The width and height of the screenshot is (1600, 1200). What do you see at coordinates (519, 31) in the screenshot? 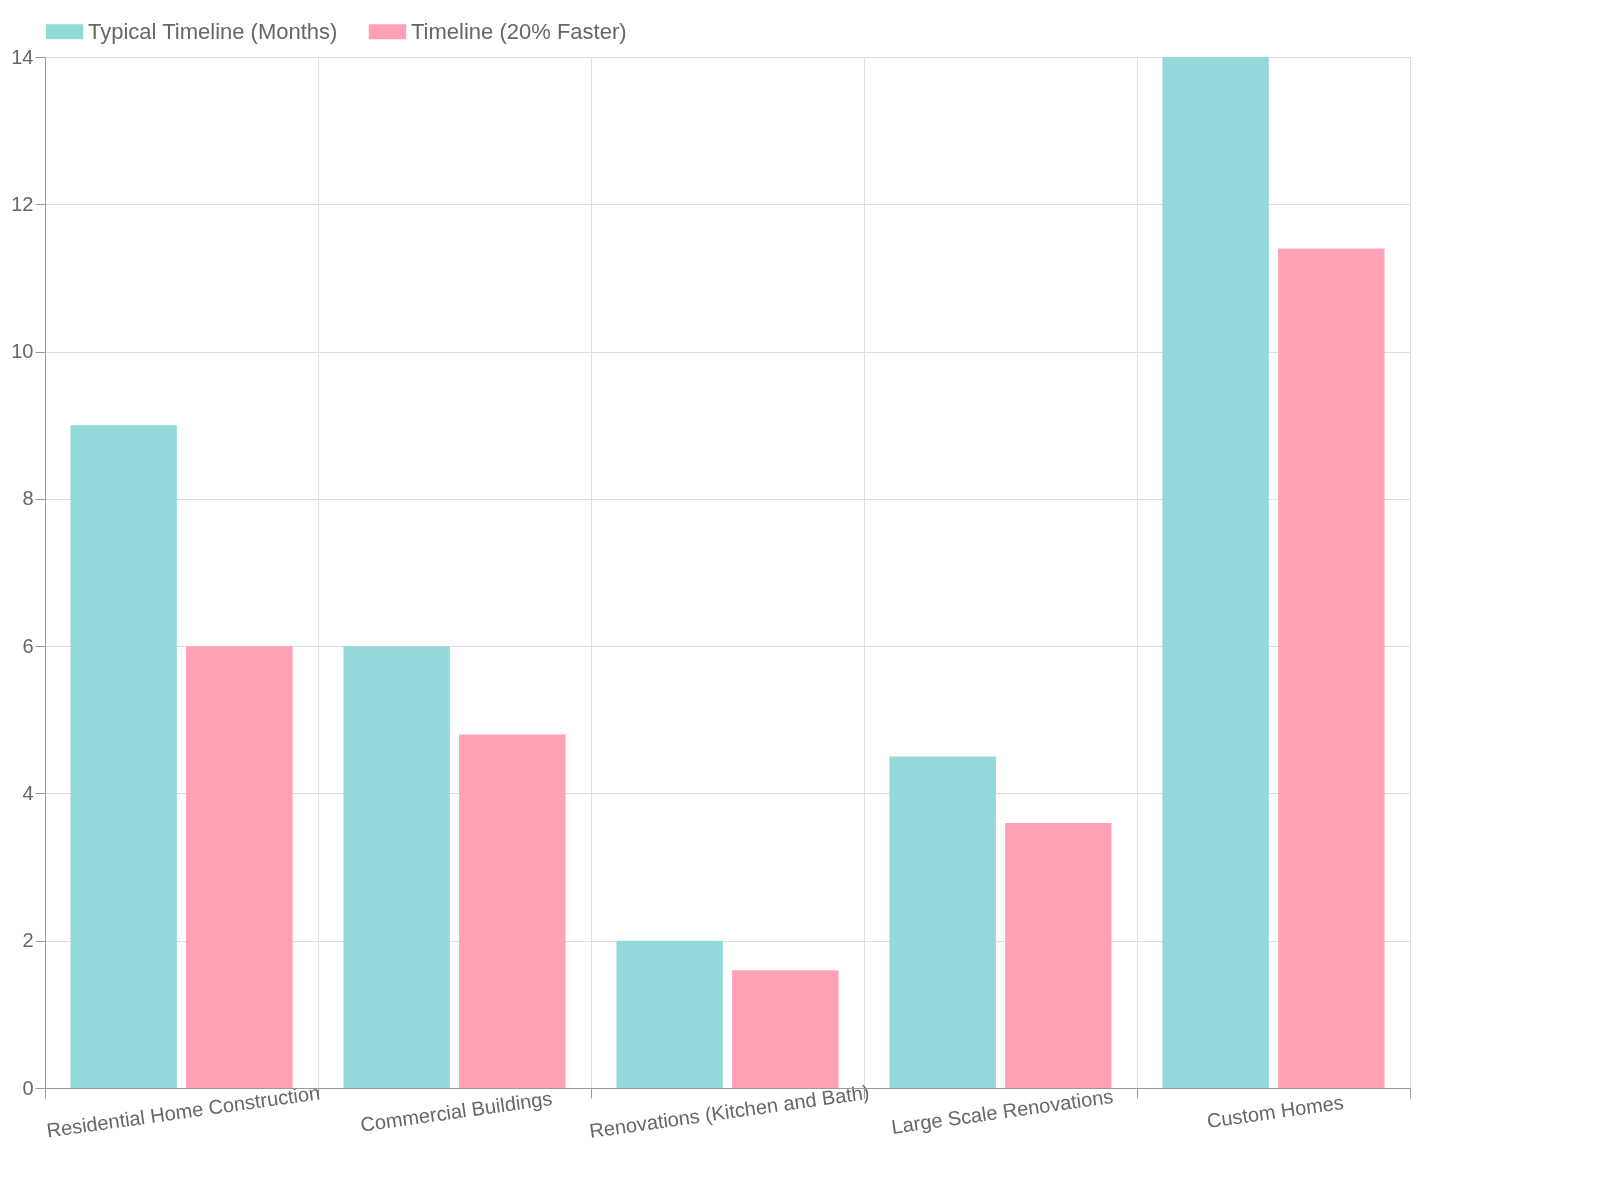
I see `legend-label: Timeline (20% Faster)` at bounding box center [519, 31].